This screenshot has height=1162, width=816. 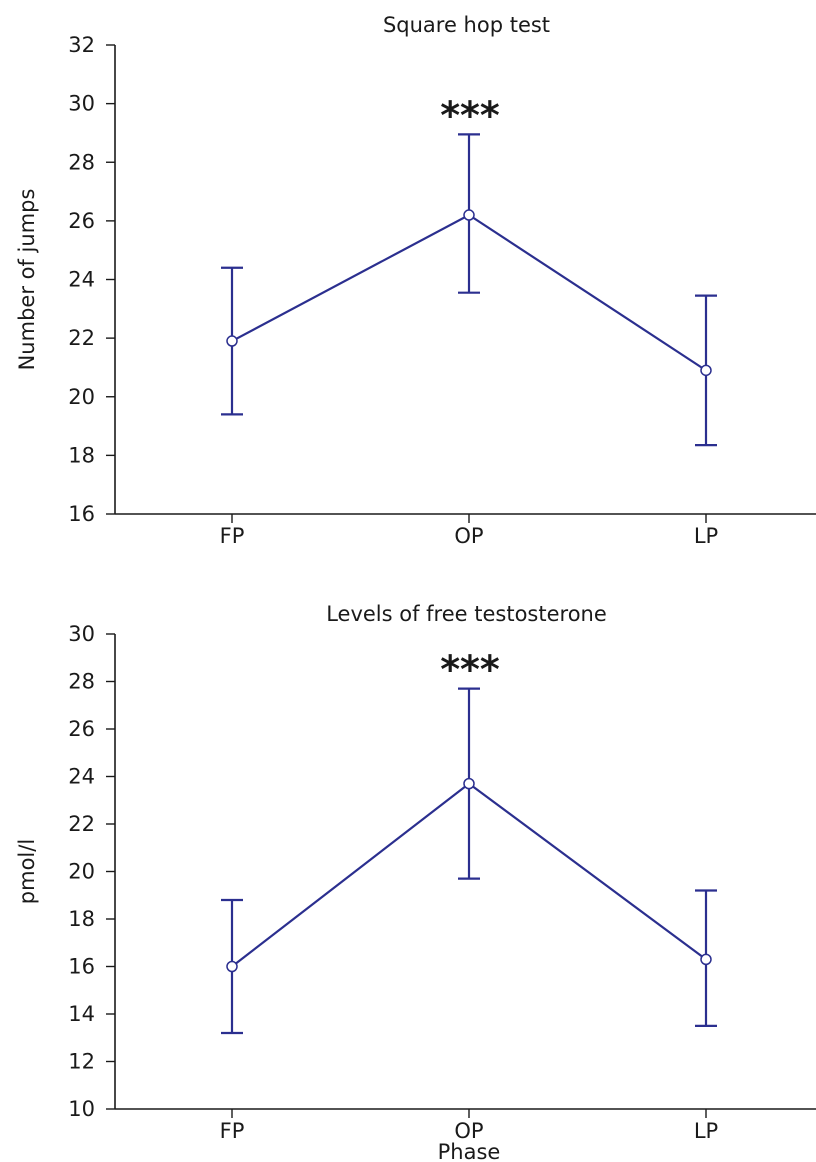 I want to click on x-axis-label: Phase, so click(x=469, y=1151).